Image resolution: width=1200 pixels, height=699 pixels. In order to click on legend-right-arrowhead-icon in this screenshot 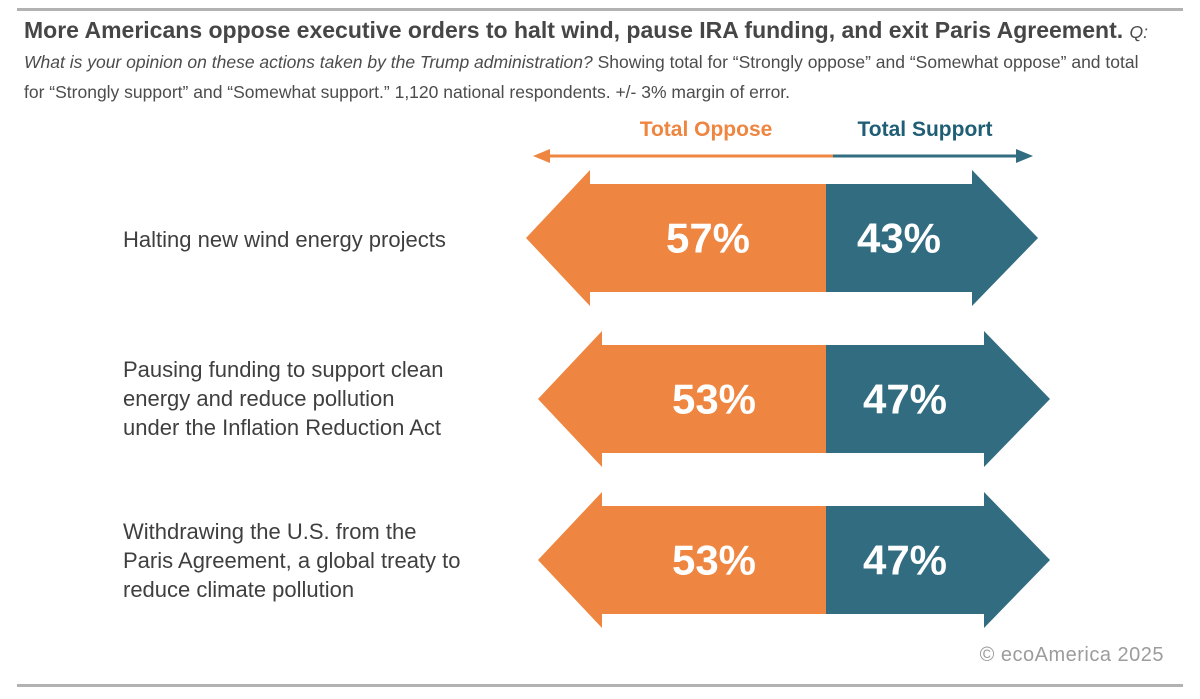, I will do `click(1024, 156)`.